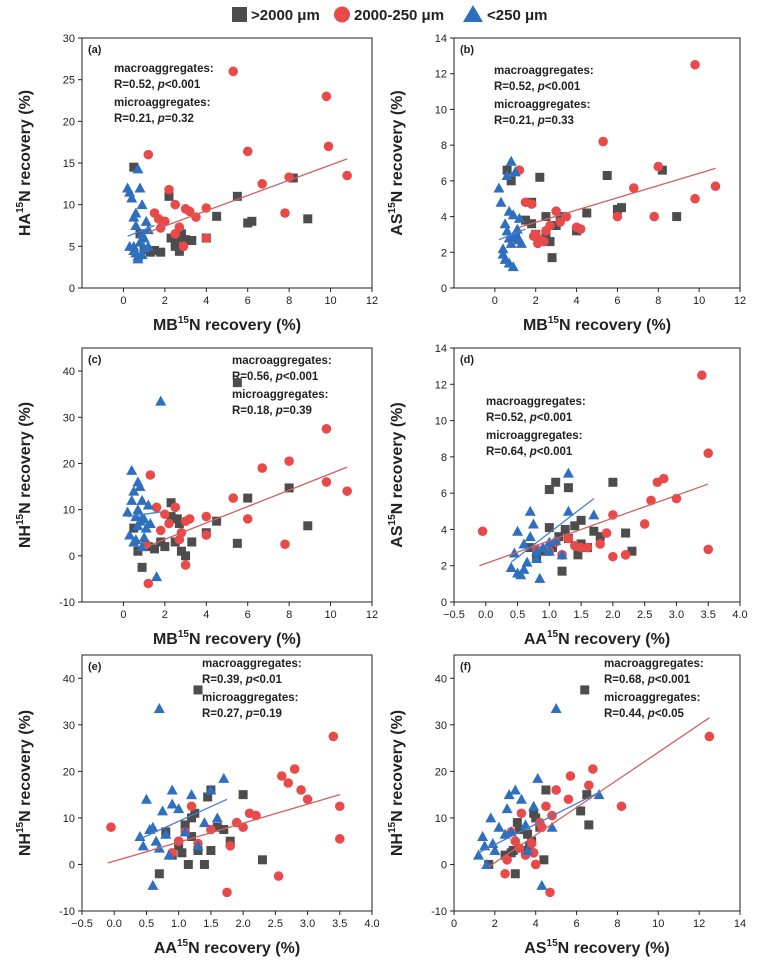  I want to click on x-tick-label: 0, so click(454, 924).